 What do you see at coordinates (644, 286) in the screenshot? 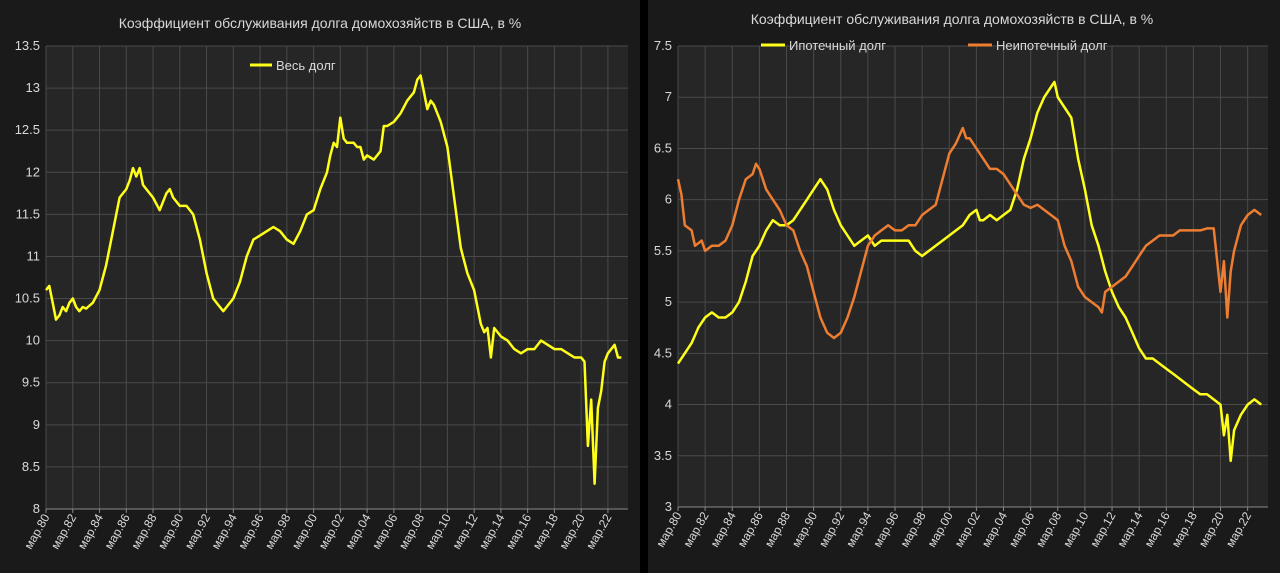
I see `panel-divider` at bounding box center [644, 286].